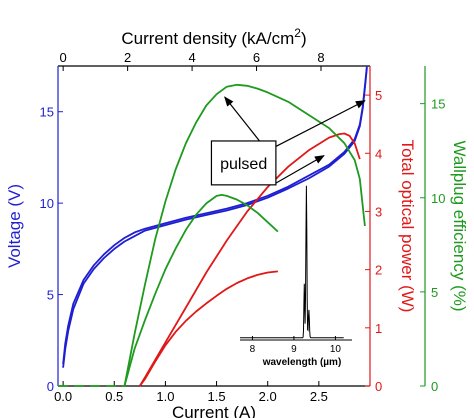  I want to click on top-axis-title-suffix: ), so click(304, 38).